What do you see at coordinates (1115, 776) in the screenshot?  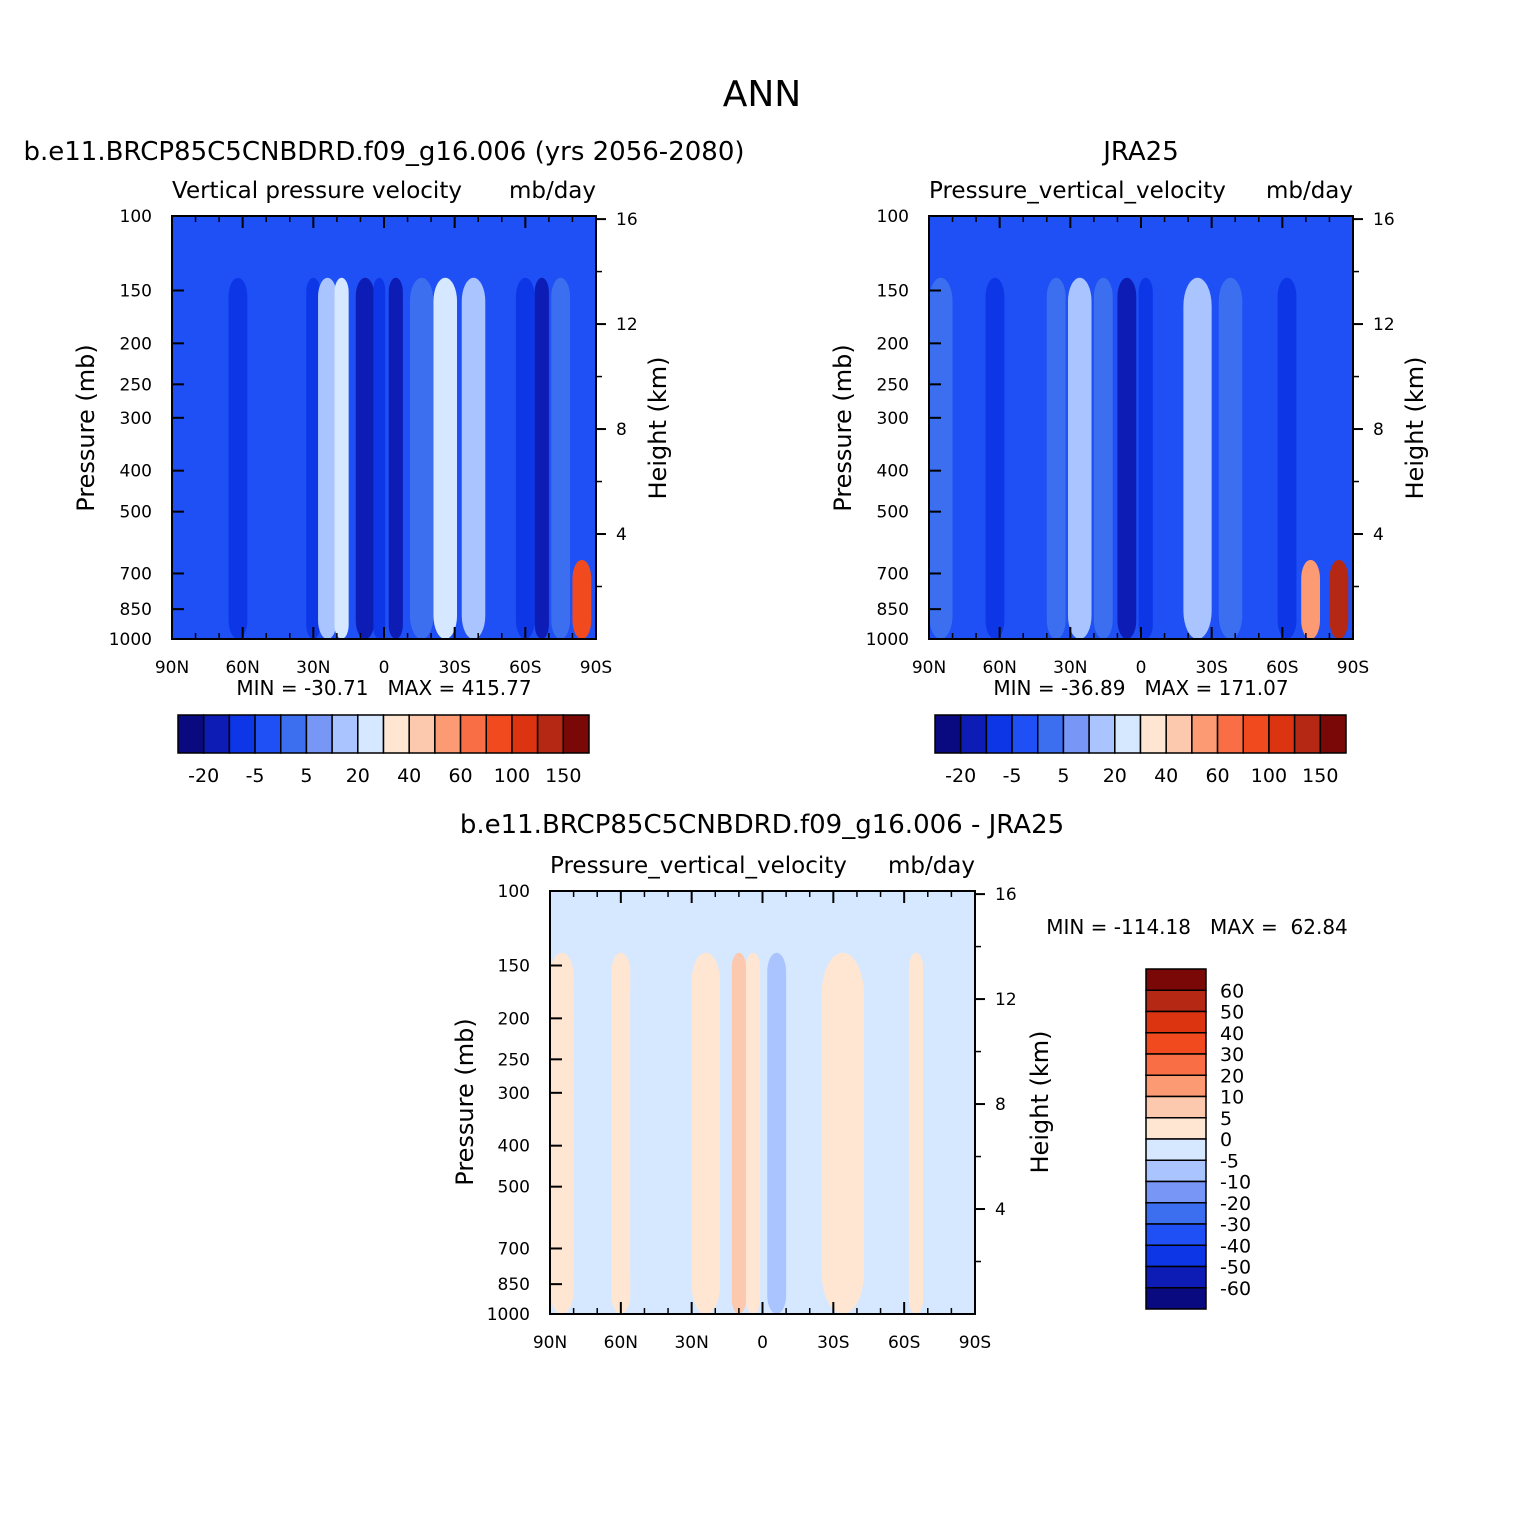 I see `colorbar-label: 20` at bounding box center [1115, 776].